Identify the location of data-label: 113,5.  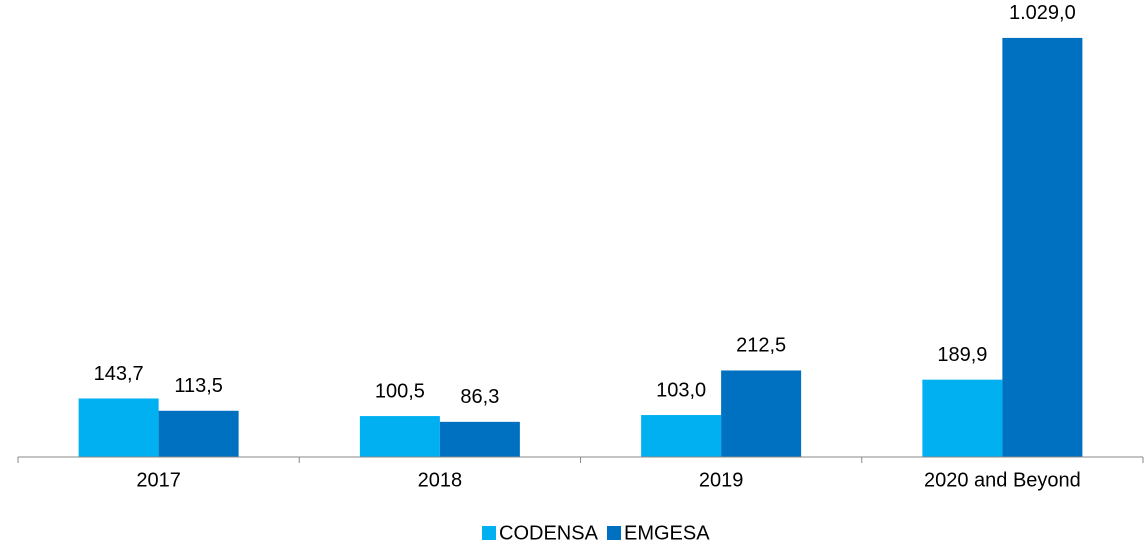
(198, 386).